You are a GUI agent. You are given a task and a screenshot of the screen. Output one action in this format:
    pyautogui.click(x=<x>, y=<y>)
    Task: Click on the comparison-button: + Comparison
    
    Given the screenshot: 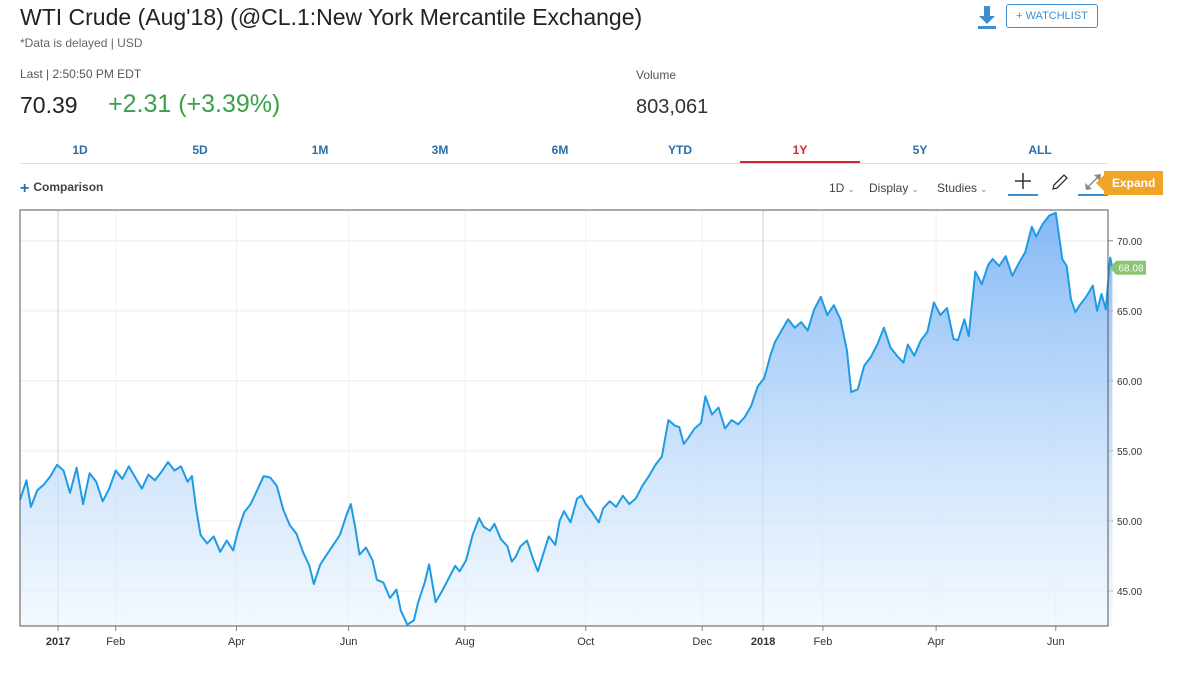 What is the action you would take?
    pyautogui.click(x=61, y=189)
    